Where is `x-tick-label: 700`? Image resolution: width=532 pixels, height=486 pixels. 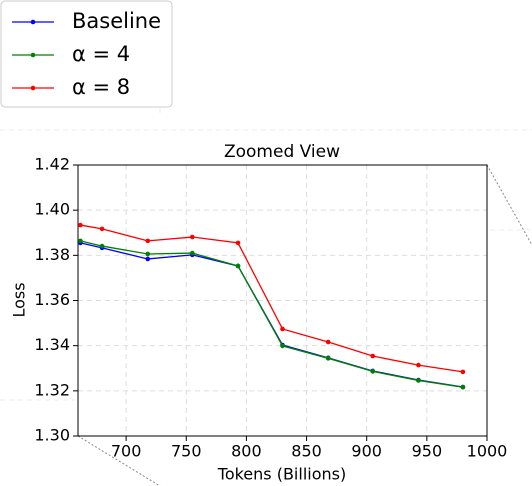
x-tick-label: 700 is located at coordinates (126, 451).